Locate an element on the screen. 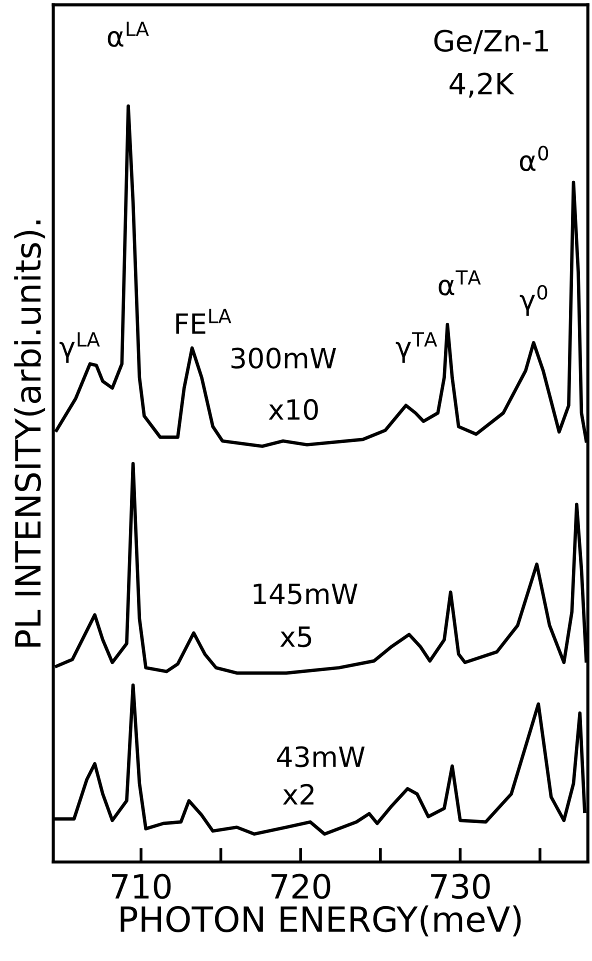 The width and height of the screenshot is (592, 961). annotation: x2 is located at coordinates (298, 794).